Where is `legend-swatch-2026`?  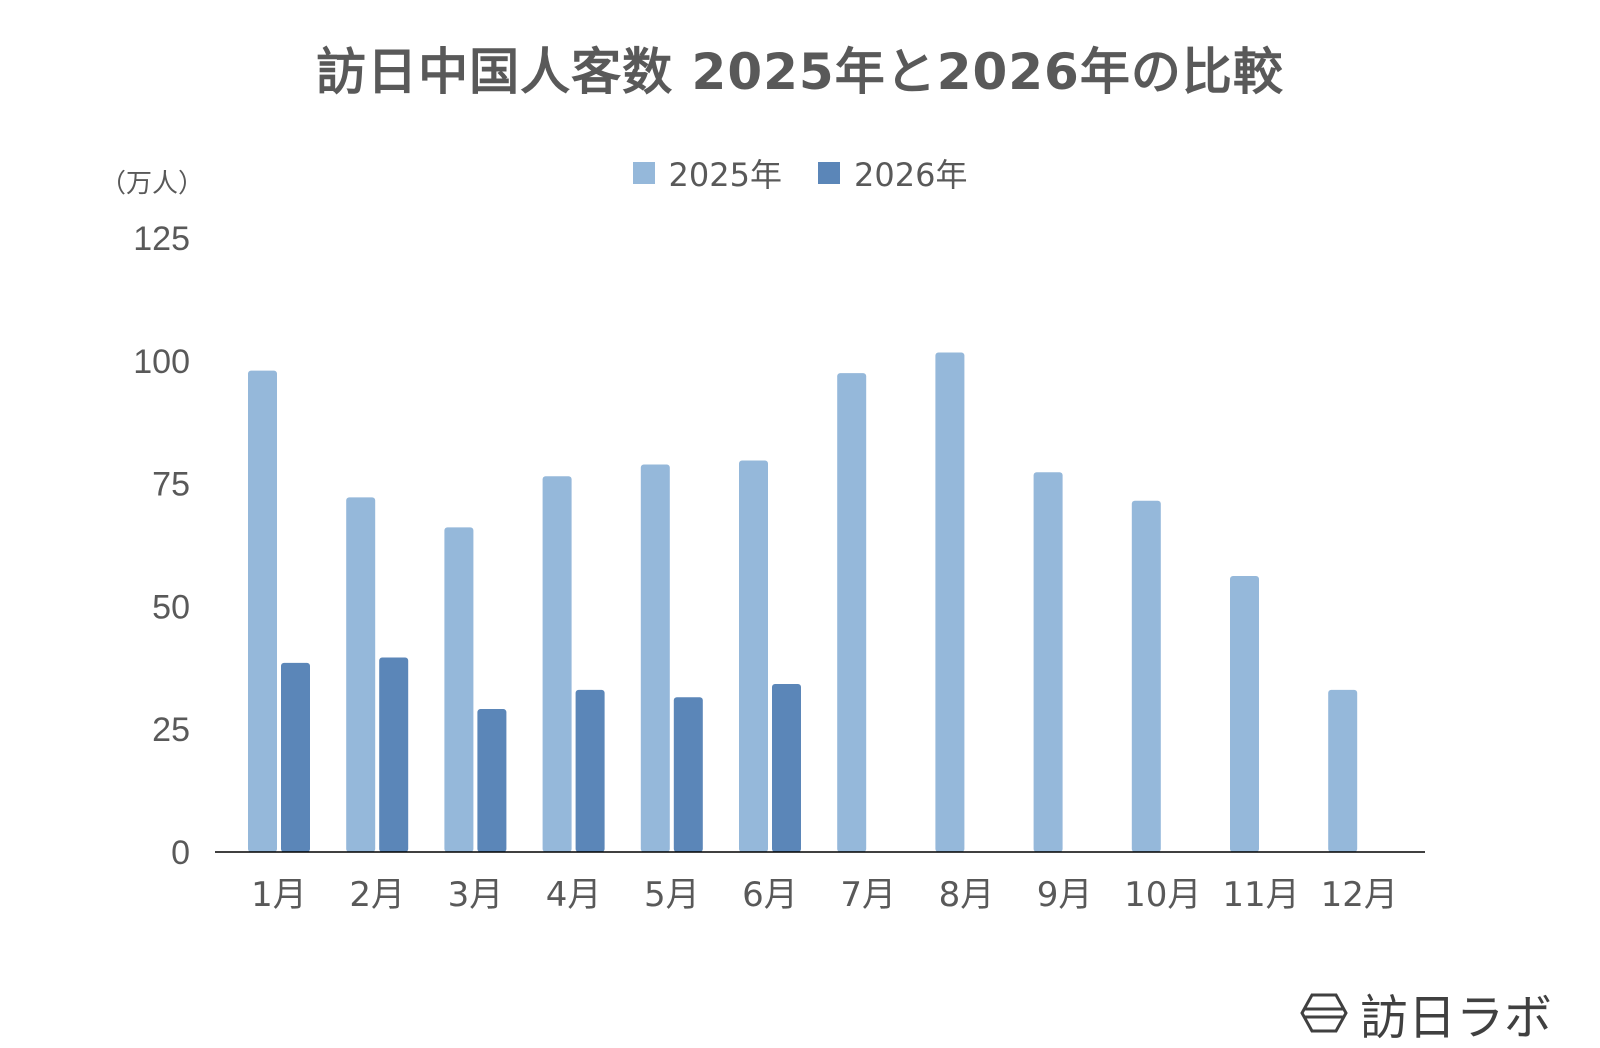
legend-swatch-2026 is located at coordinates (829, 173).